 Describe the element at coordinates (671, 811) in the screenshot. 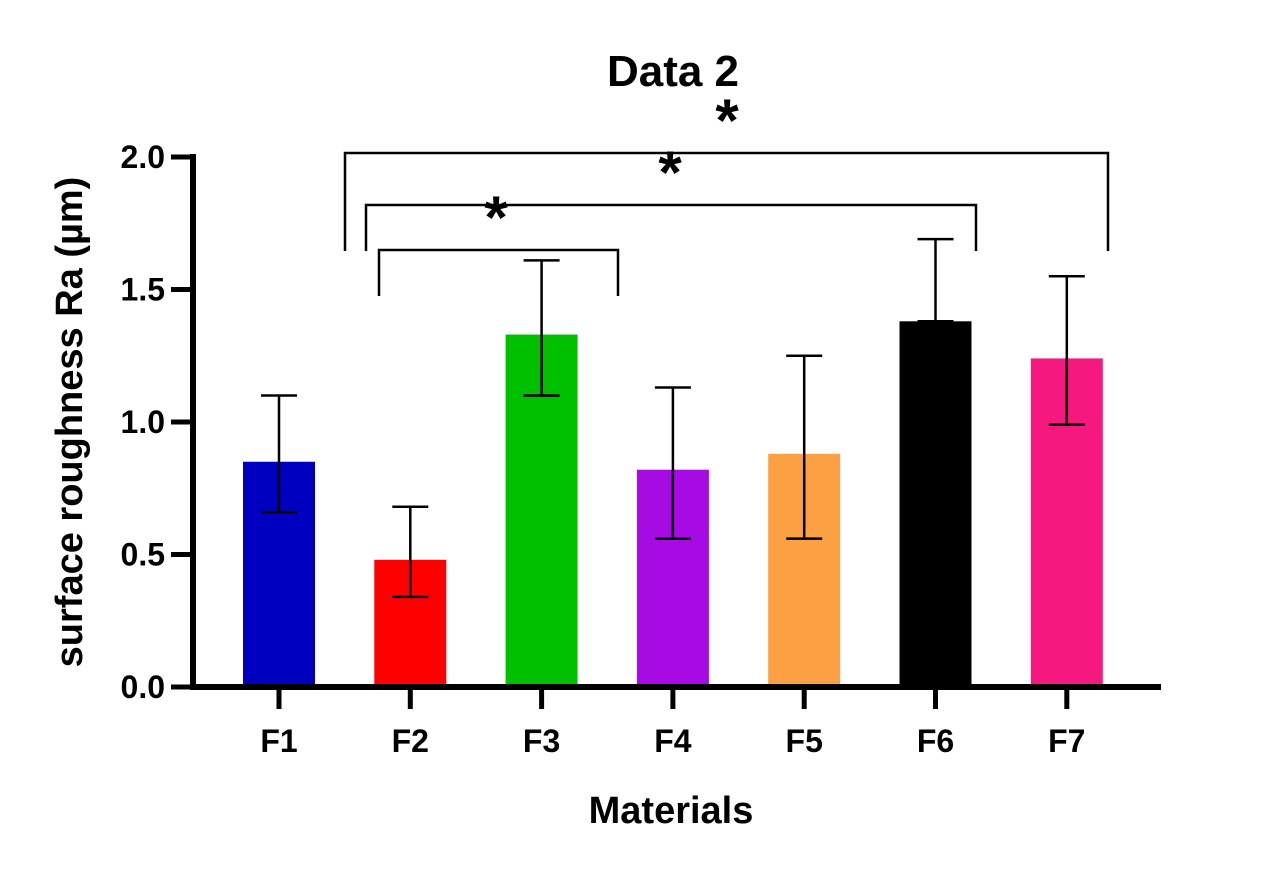

I see `x-axis-title: Materials` at that location.